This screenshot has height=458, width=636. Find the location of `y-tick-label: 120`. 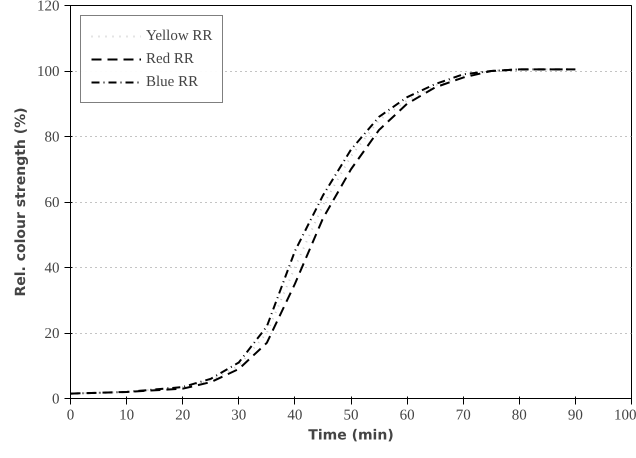

y-tick-label: 120 is located at coordinates (48, 7).